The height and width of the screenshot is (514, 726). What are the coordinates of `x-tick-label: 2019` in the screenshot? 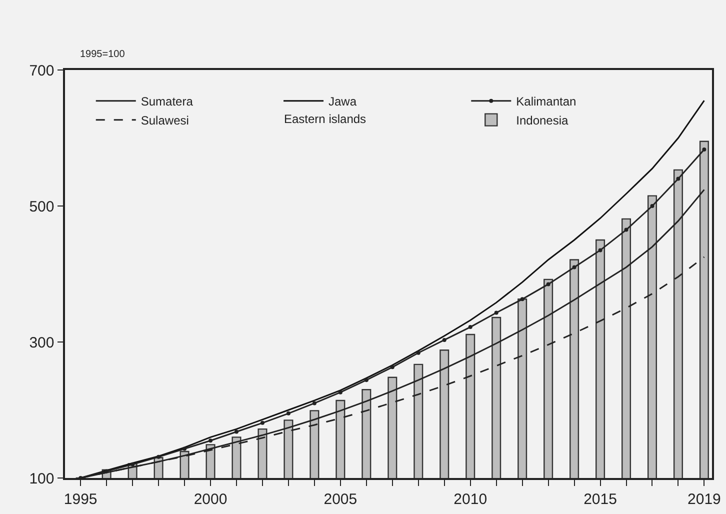 It's located at (704, 499).